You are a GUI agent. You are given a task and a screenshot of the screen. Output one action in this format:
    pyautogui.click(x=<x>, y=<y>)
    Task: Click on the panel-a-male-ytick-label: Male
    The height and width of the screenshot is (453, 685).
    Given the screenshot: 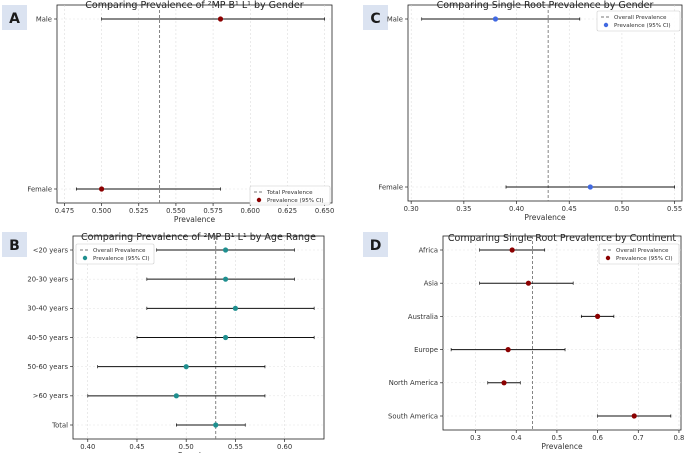 What is the action you would take?
    pyautogui.click(x=44, y=19)
    